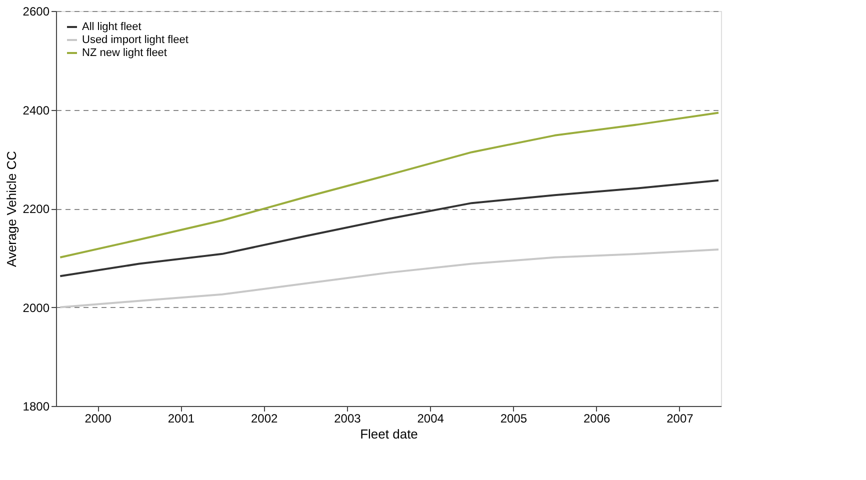 The image size is (866, 480). I want to click on x-tick-label: 2007, so click(680, 419).